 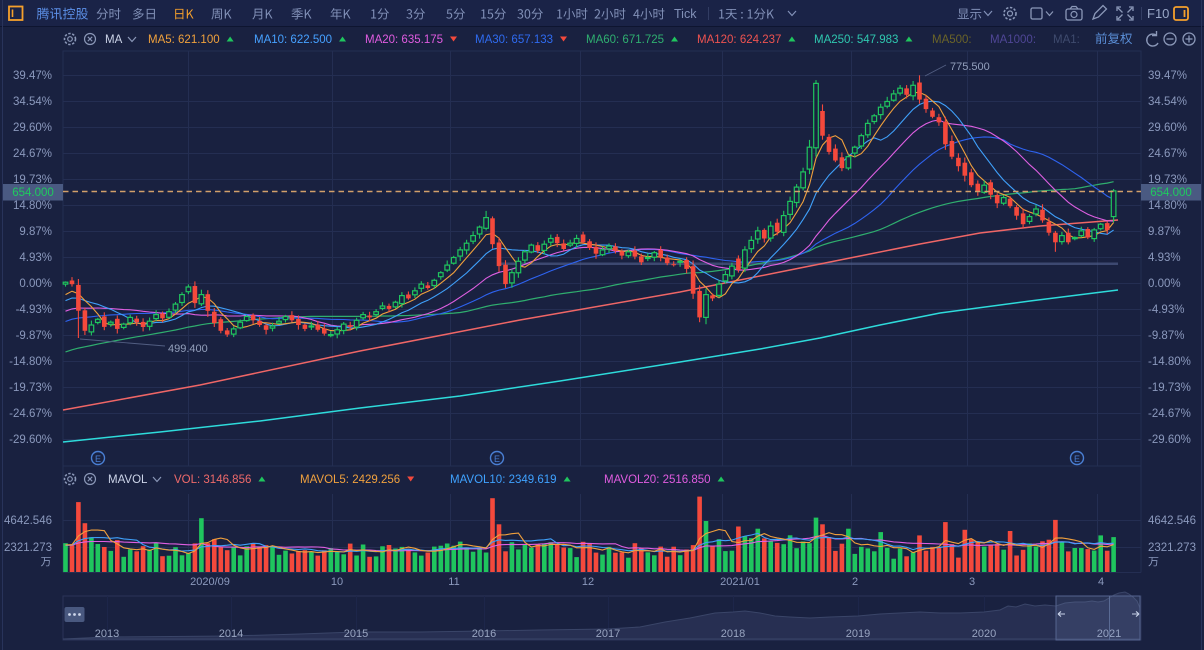 I want to click on svg-text: MAVOL, so click(x=128, y=480).